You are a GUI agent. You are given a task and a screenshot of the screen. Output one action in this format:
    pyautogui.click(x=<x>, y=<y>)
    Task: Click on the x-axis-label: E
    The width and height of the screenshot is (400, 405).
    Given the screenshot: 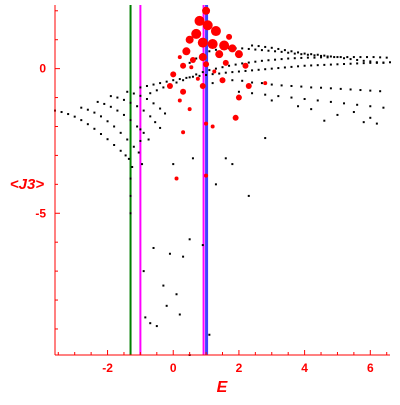 What is the action you would take?
    pyautogui.click(x=223, y=387)
    